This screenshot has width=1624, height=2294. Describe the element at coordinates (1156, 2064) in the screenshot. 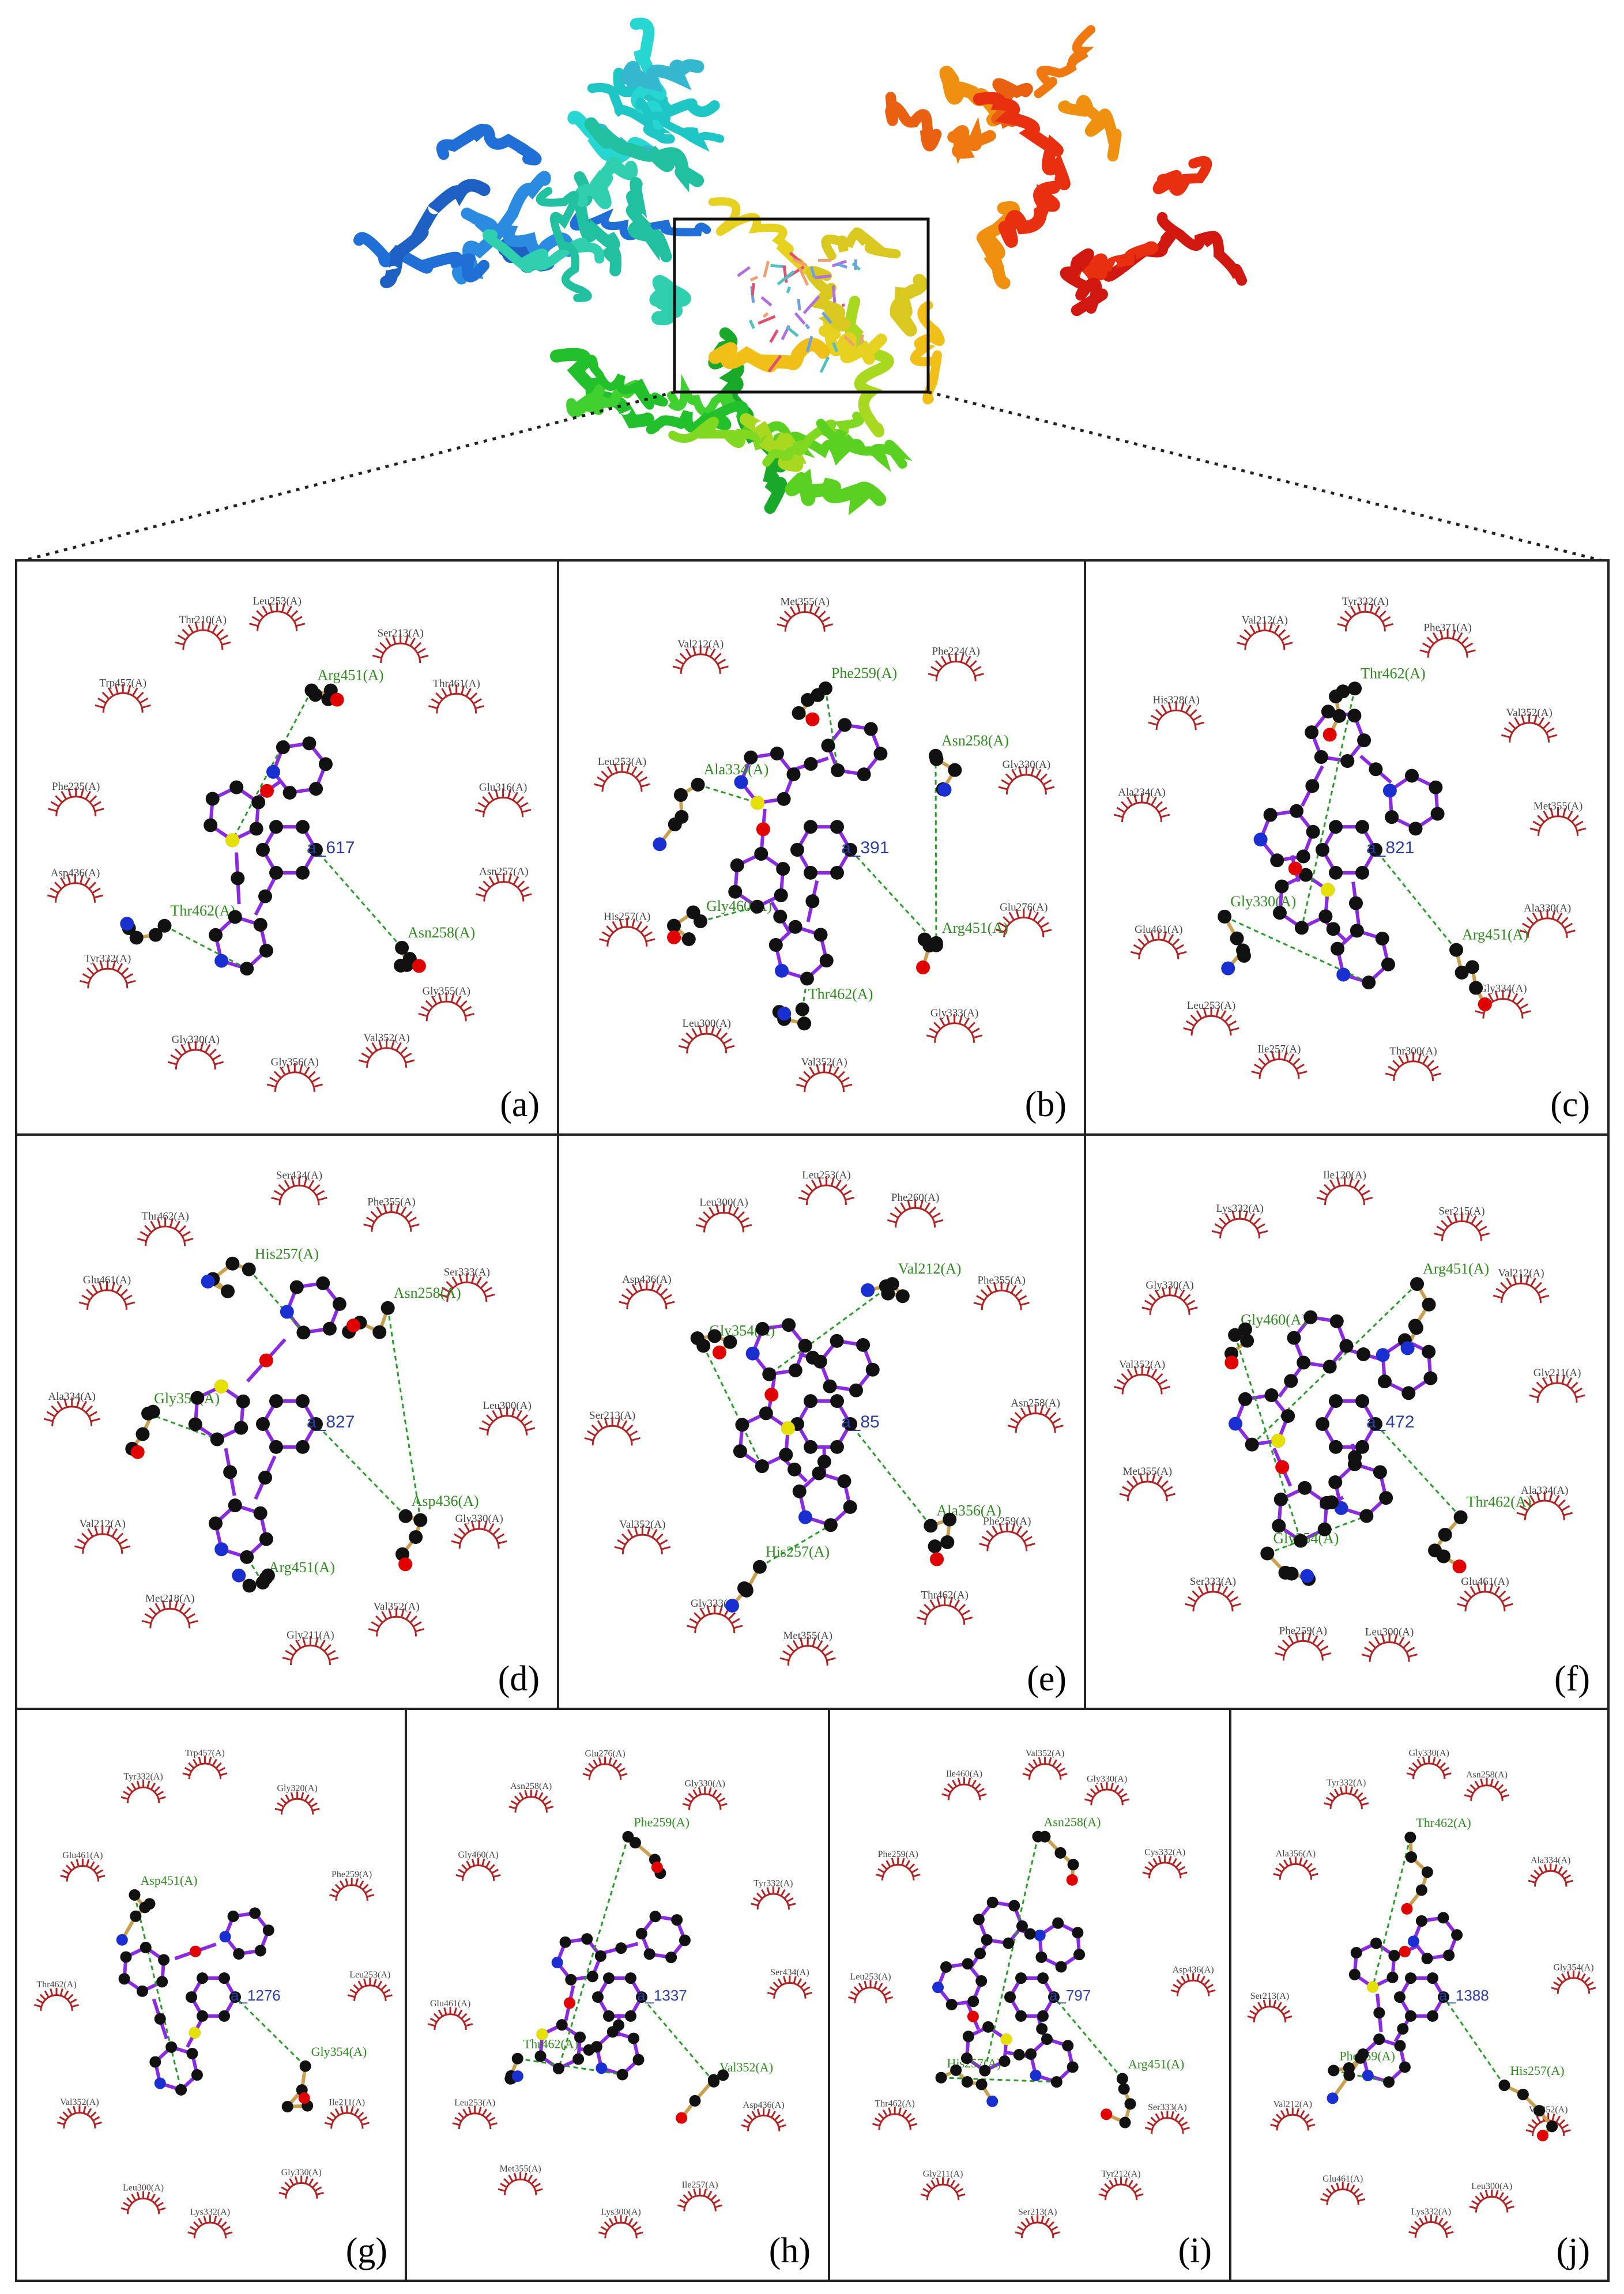

I see `hbond-residue-label: Arg451(A)` at that location.